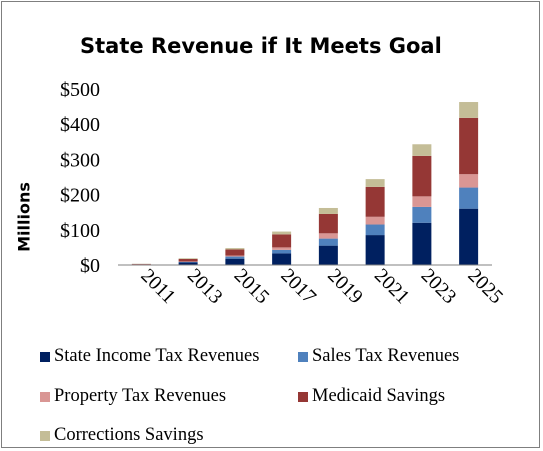  What do you see at coordinates (205, 286) in the screenshot?
I see `x-tick-label: 2013` at bounding box center [205, 286].